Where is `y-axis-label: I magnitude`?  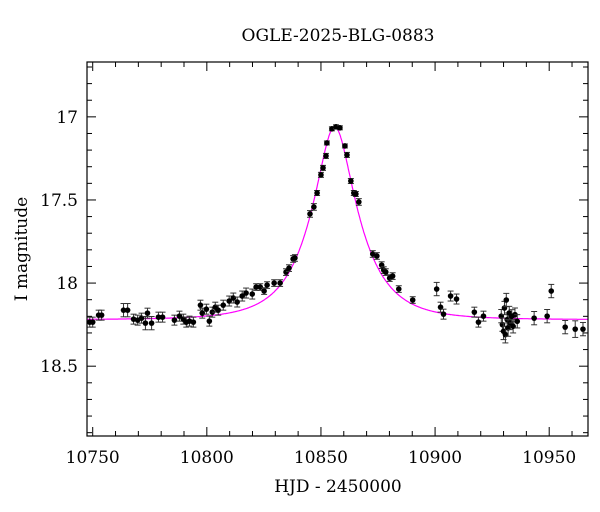 y-axis-label: I magnitude is located at coordinates (22, 249).